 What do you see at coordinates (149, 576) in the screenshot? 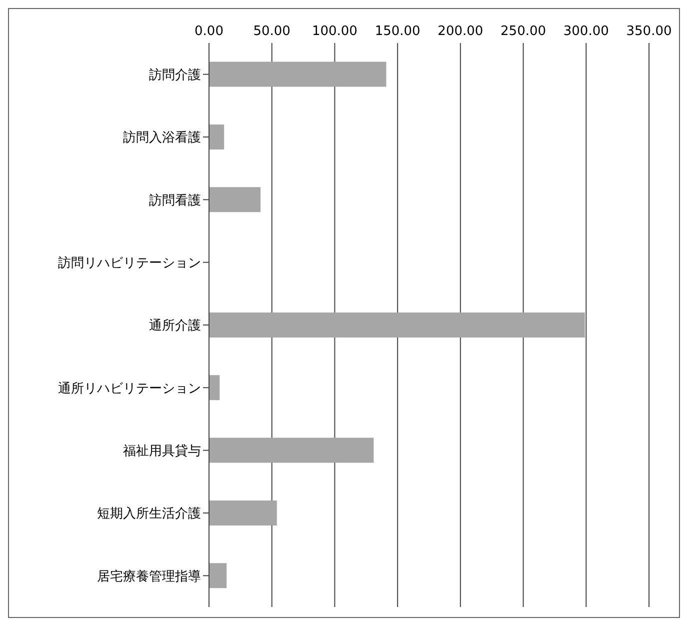
I see `y-tick-label: 居宅療養管理指導` at bounding box center [149, 576].